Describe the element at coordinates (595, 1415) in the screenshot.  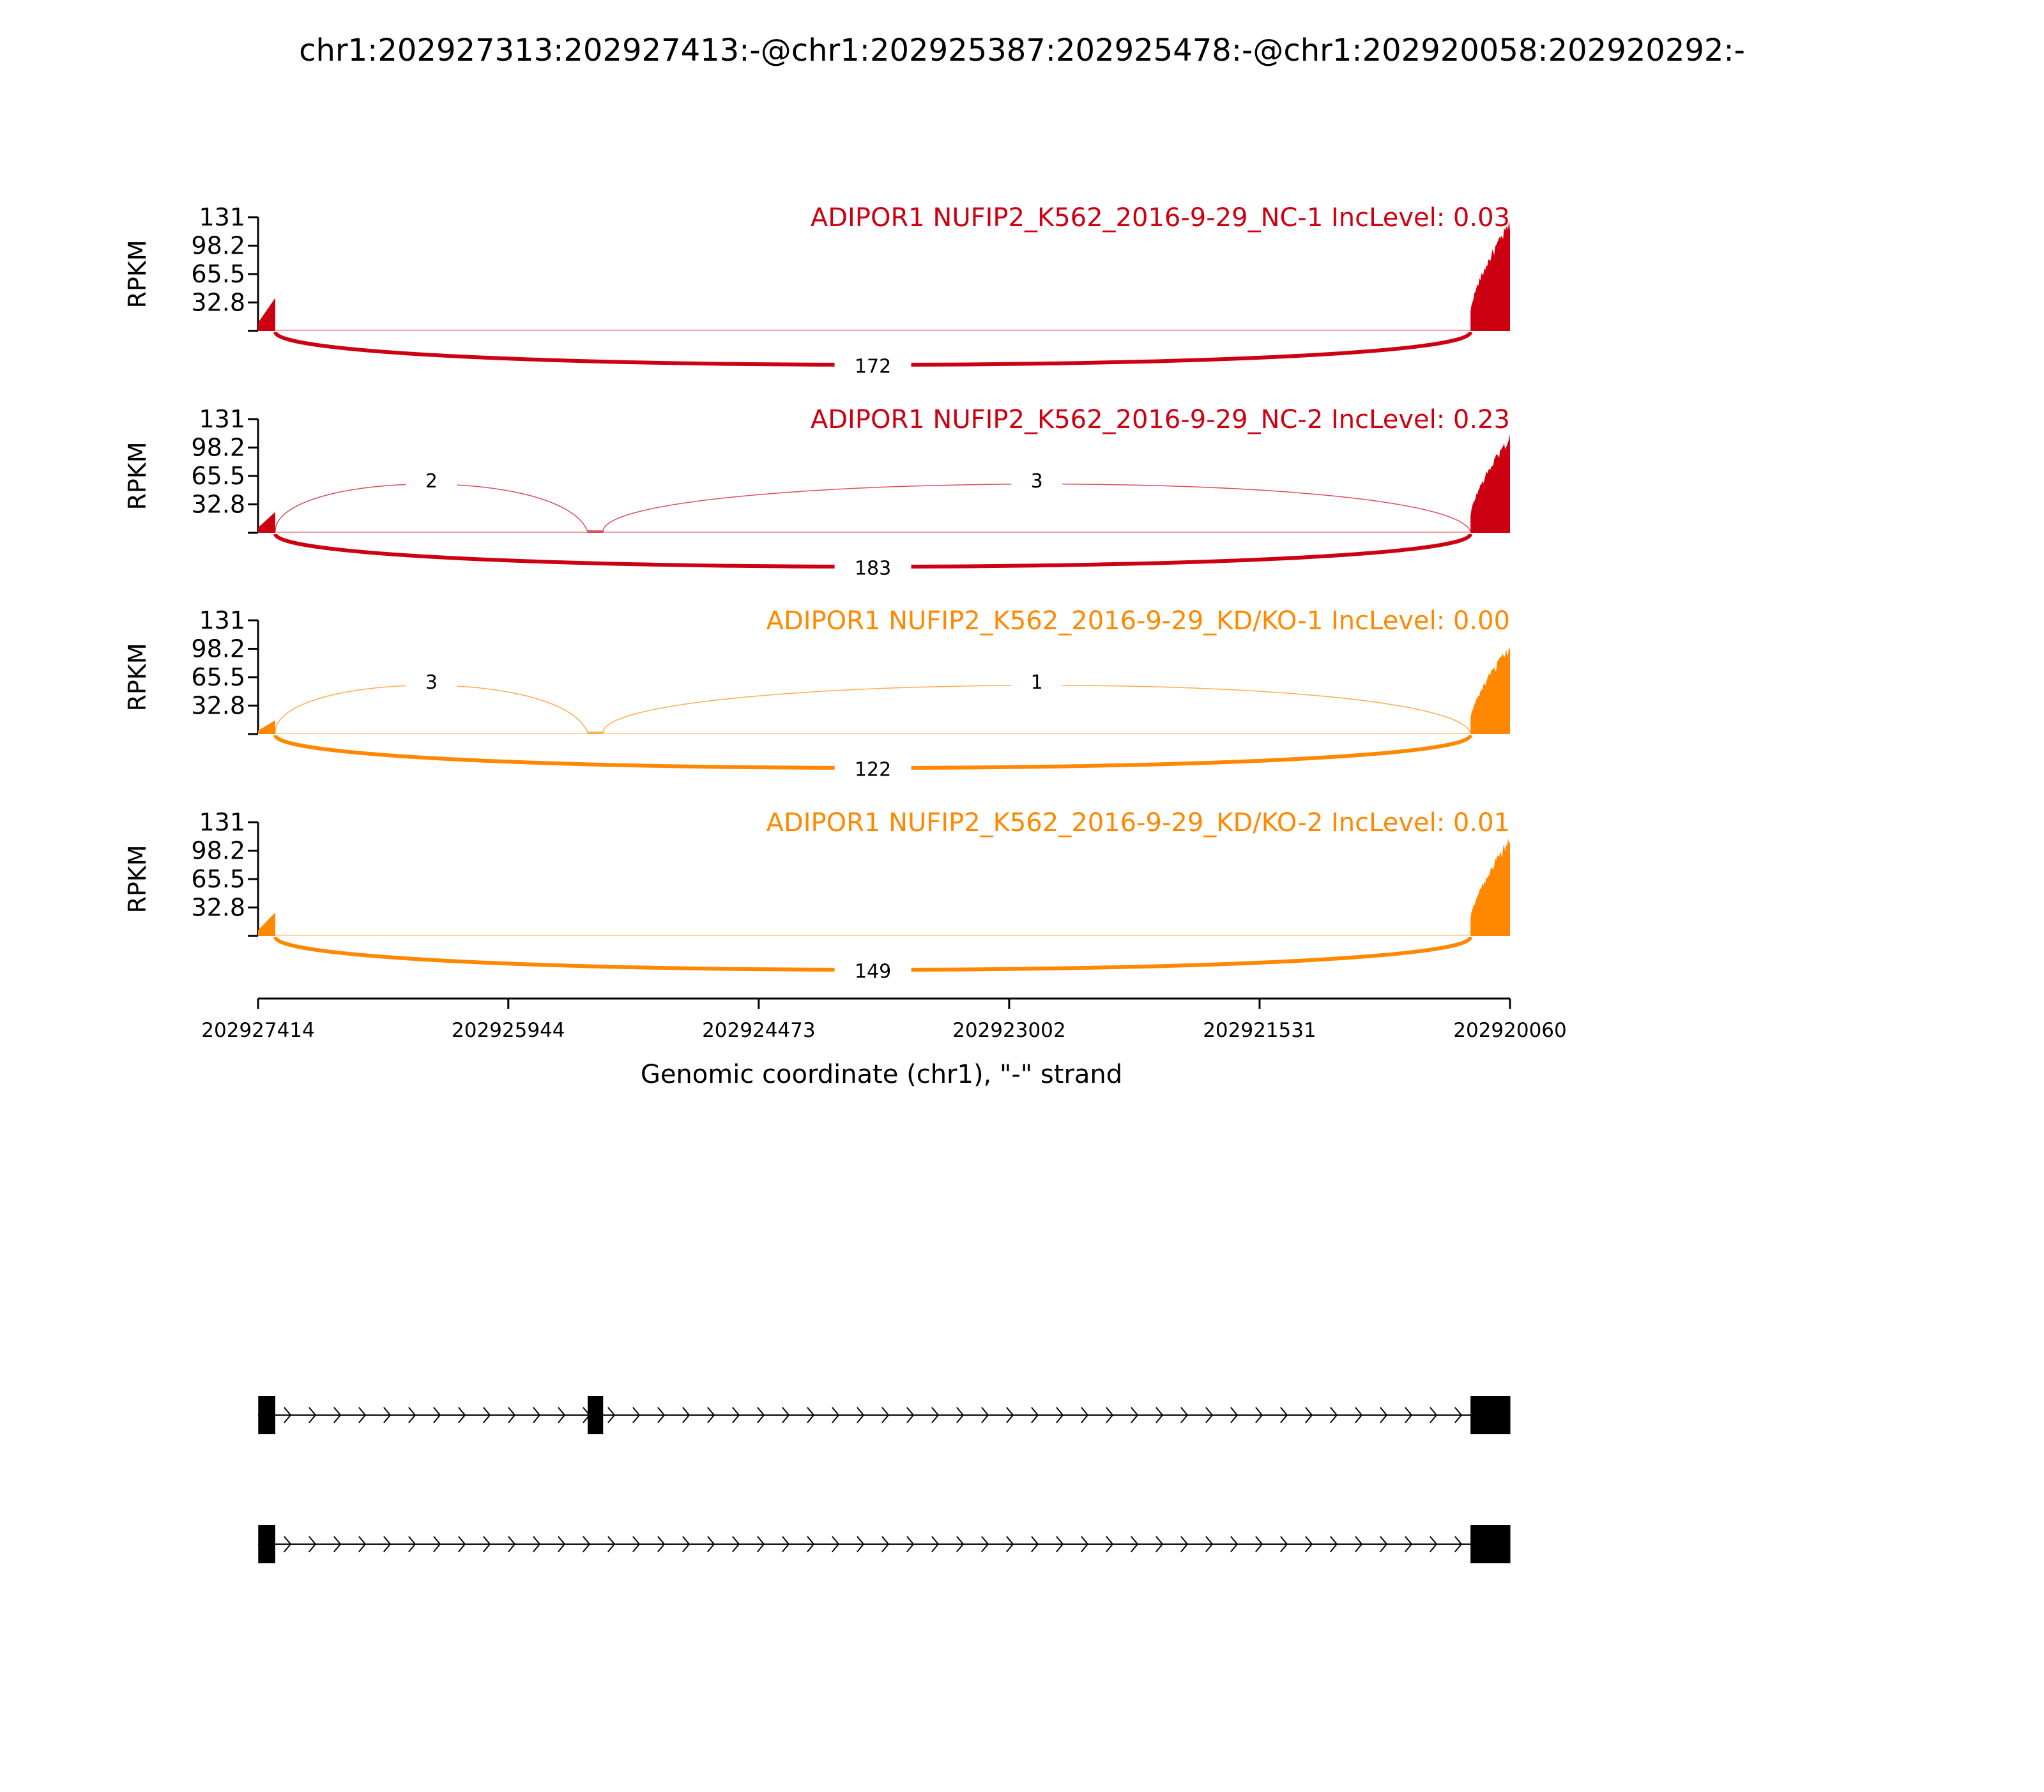
I see `exon-block-target` at that location.